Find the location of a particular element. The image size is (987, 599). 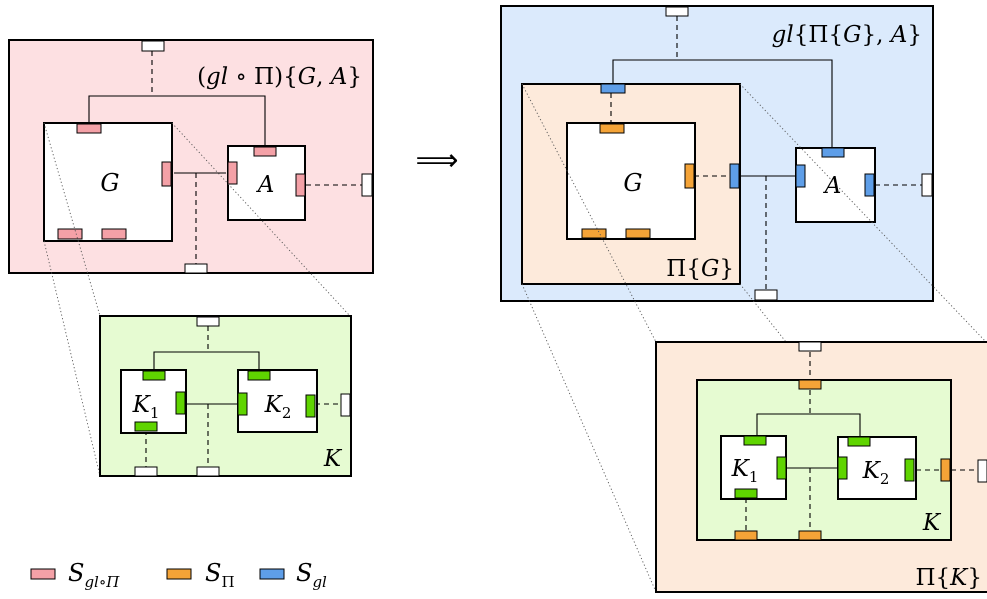

right-g-top-port is located at coordinates (612, 128).